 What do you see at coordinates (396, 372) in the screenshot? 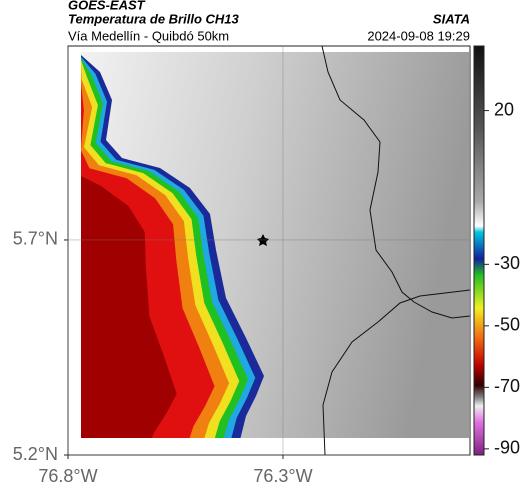
I see `border` at bounding box center [396, 372].